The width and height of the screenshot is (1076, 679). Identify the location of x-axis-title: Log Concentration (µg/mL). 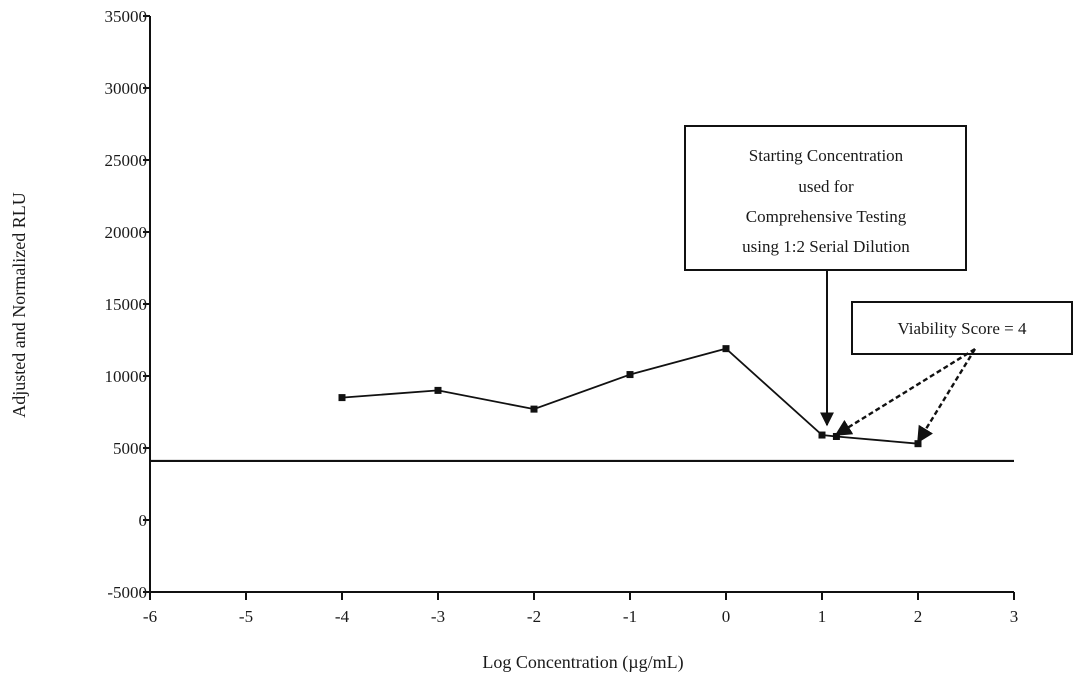
(582, 662).